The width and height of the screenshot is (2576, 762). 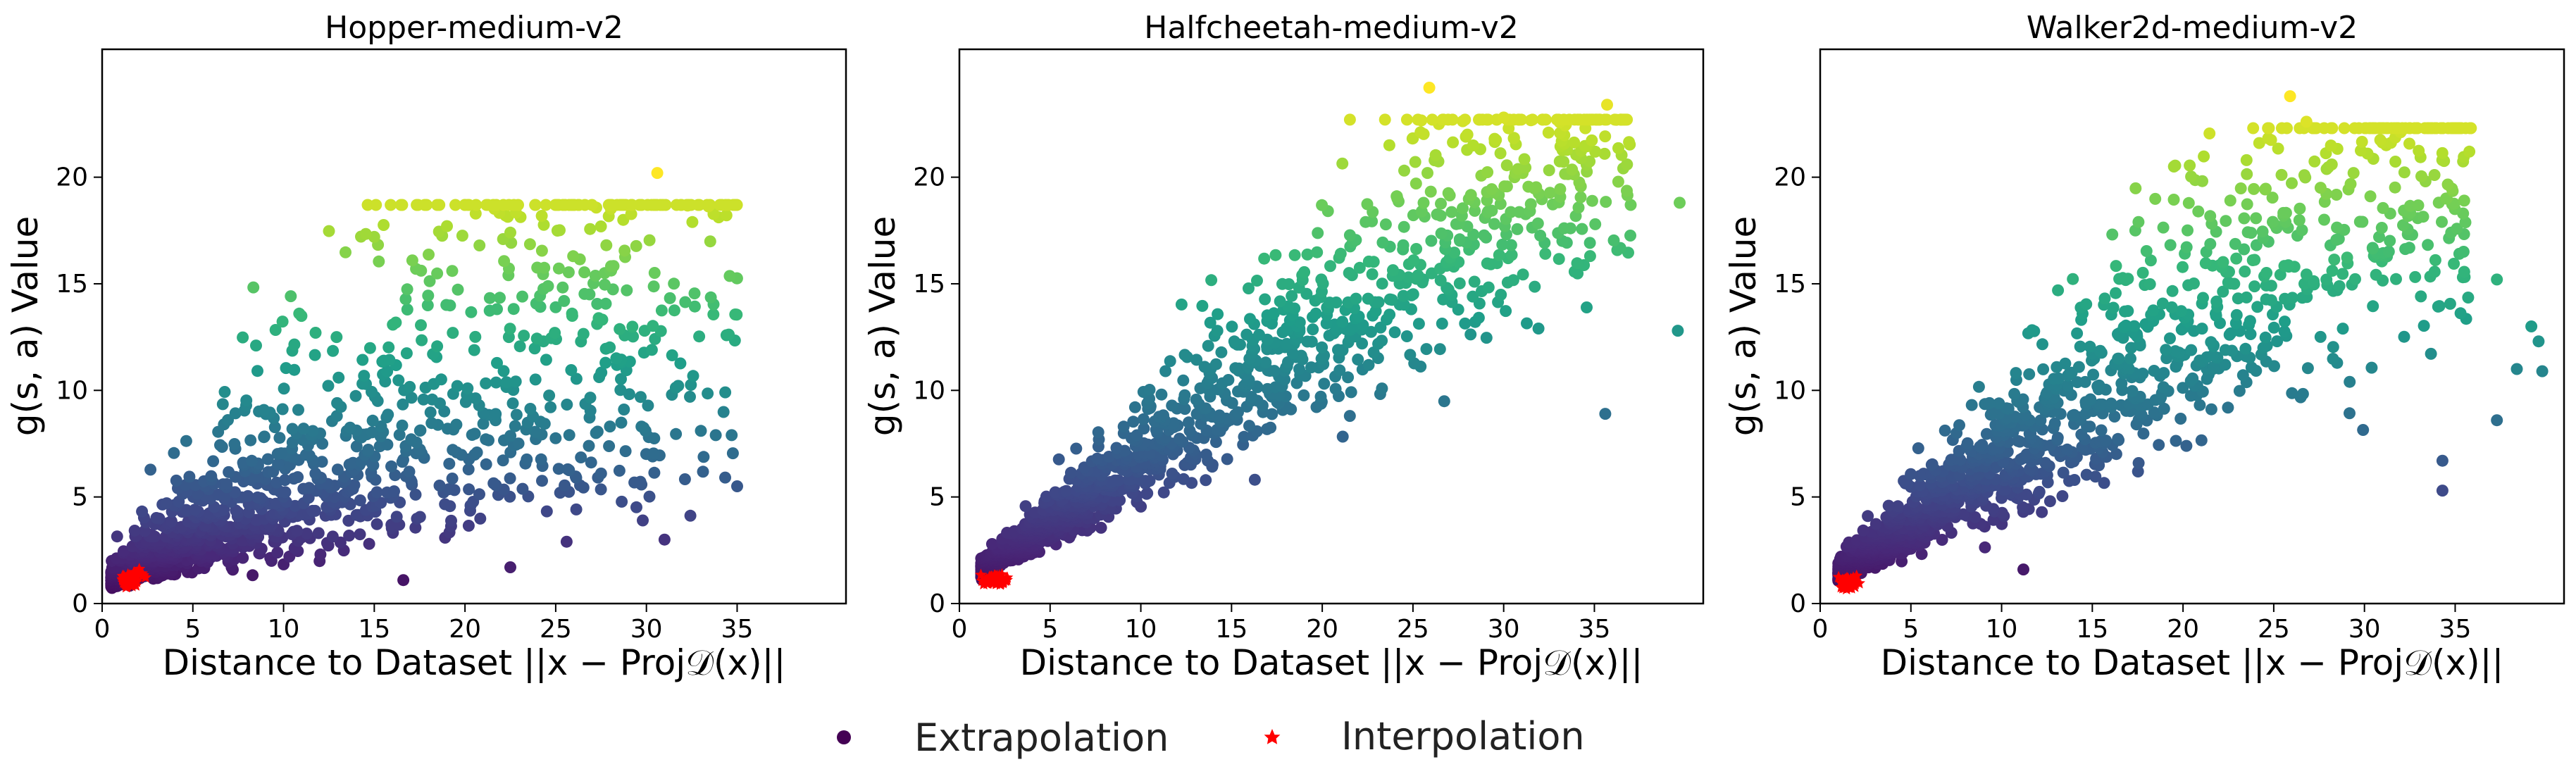 I want to click on legend-label-interpolation: Interpolation, so click(x=1463, y=736).